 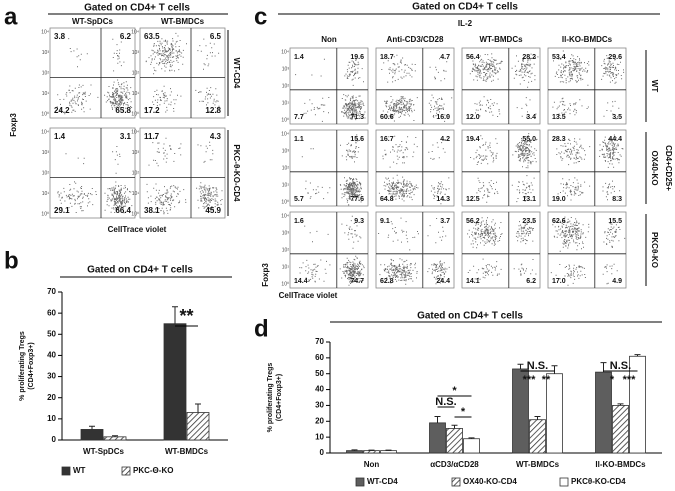 What do you see at coordinates (531, 117) in the screenshot?
I see `quadrant-percent: 3.4` at bounding box center [531, 117].